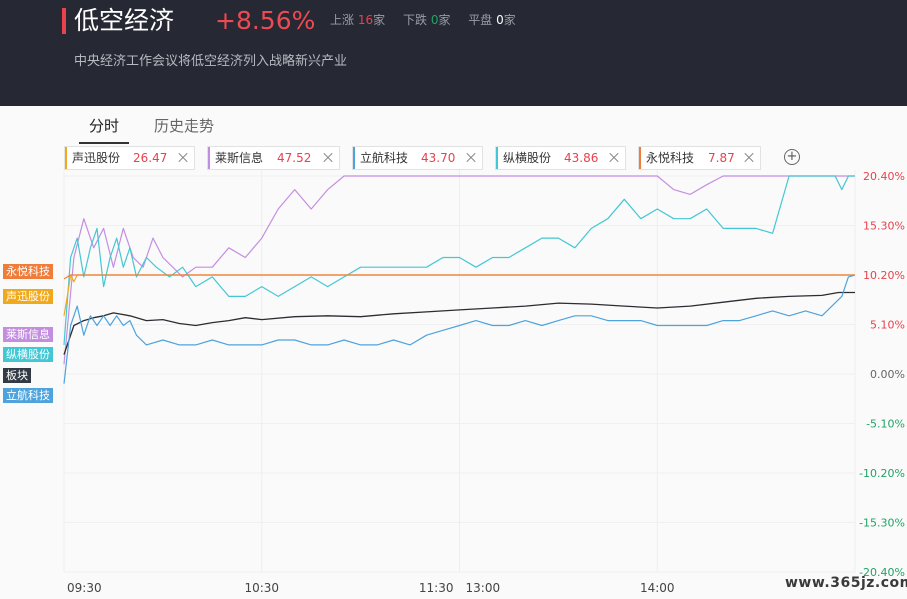 This screenshot has height=599, width=907. Describe the element at coordinates (294, 158) in the screenshot. I see `chip-price: 47.52` at that location.